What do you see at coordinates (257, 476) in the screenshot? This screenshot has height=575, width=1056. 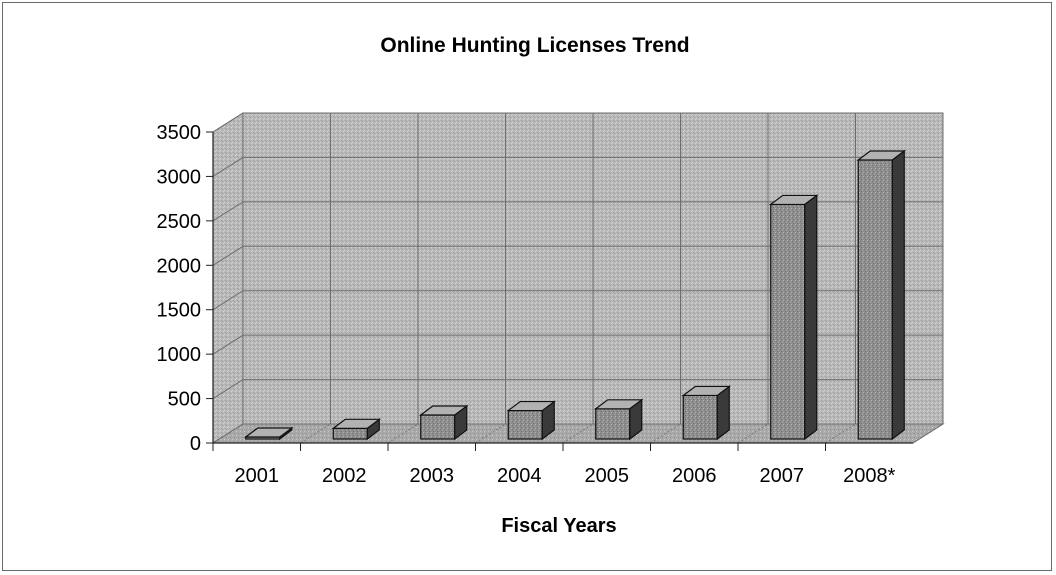 I see `x-tick-label: 2001` at bounding box center [257, 476].